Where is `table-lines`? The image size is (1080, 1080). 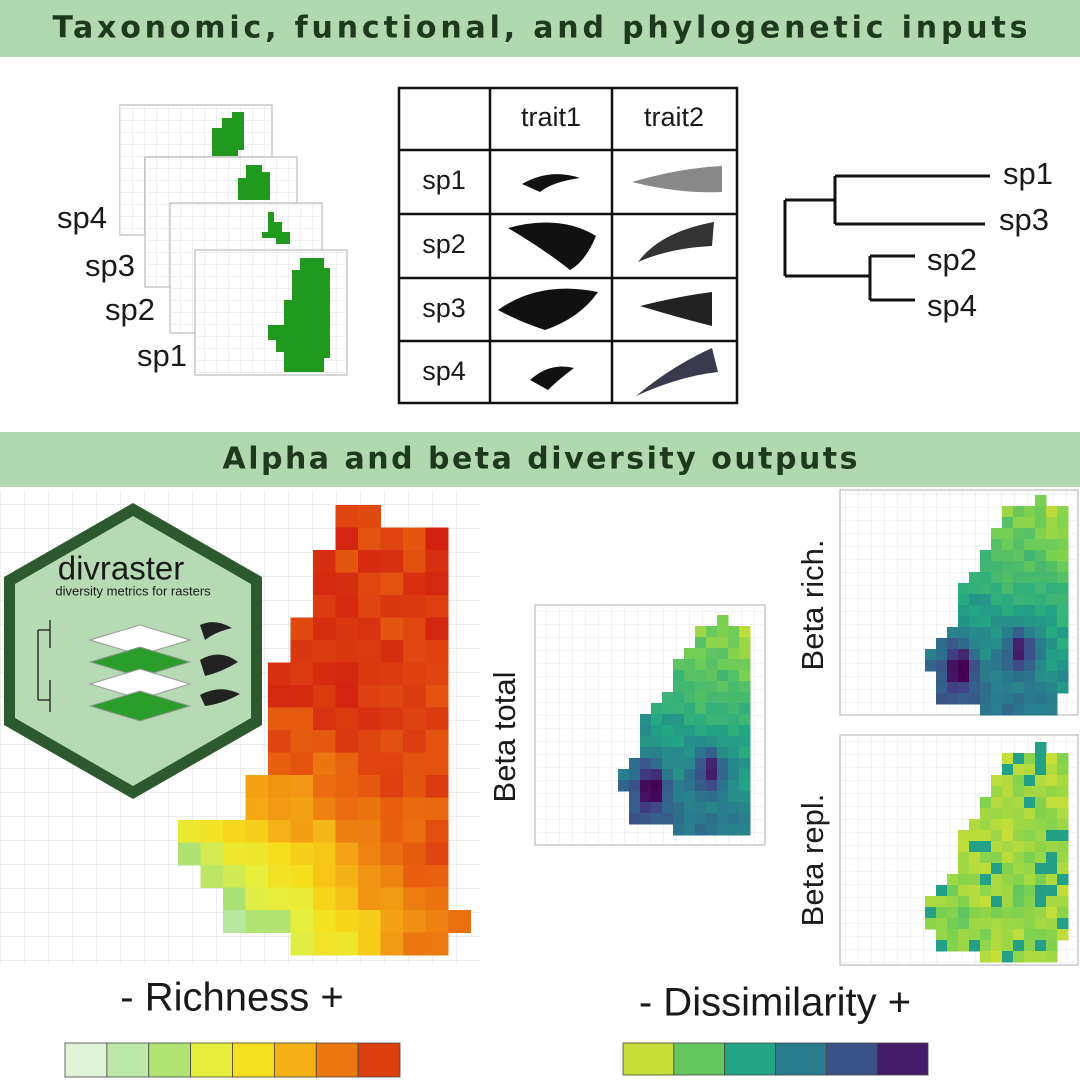
table-lines is located at coordinates (568, 245).